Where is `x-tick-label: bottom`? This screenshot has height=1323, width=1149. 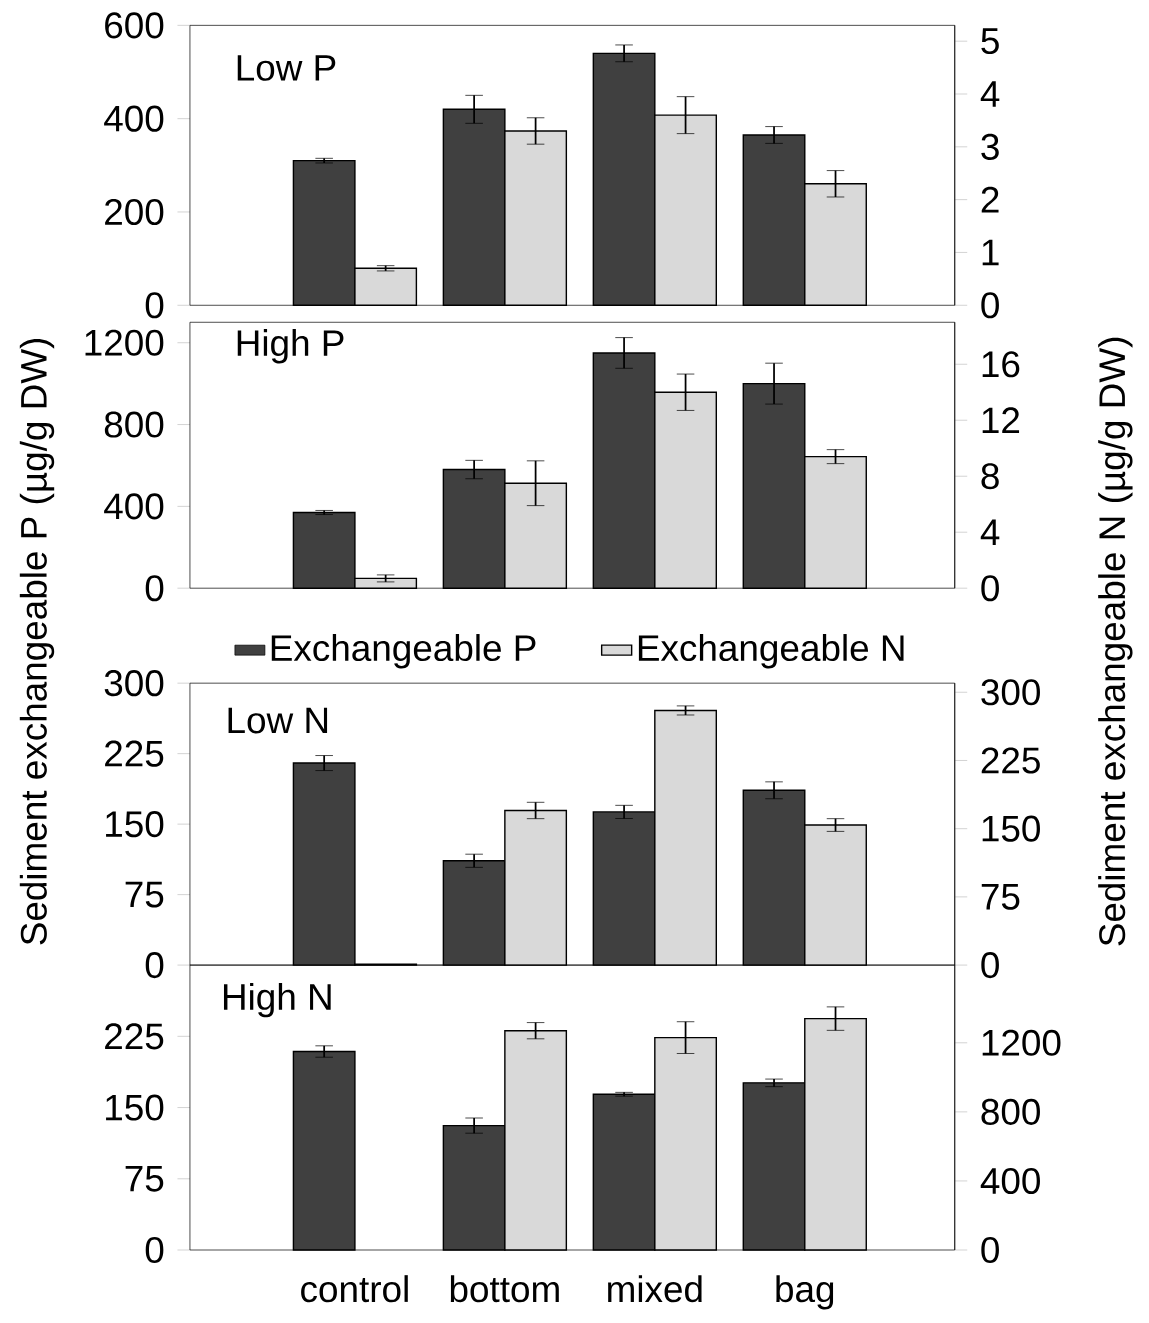
x-tick-label: bottom is located at coordinates (504, 1289).